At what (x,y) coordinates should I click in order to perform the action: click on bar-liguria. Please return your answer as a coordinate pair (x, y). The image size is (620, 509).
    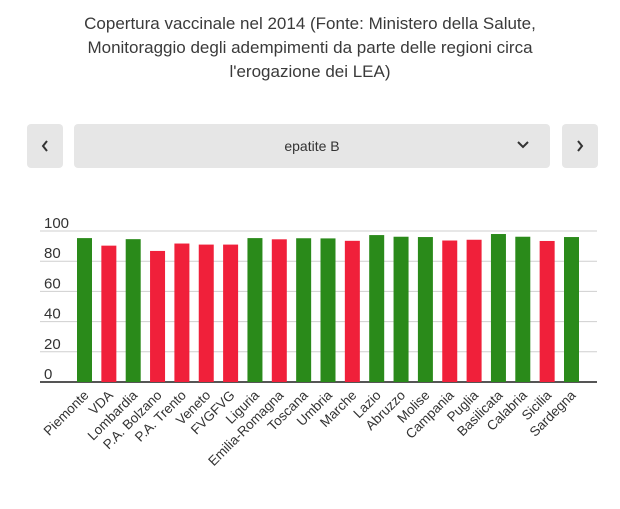
    Looking at the image, I should click on (255, 310).